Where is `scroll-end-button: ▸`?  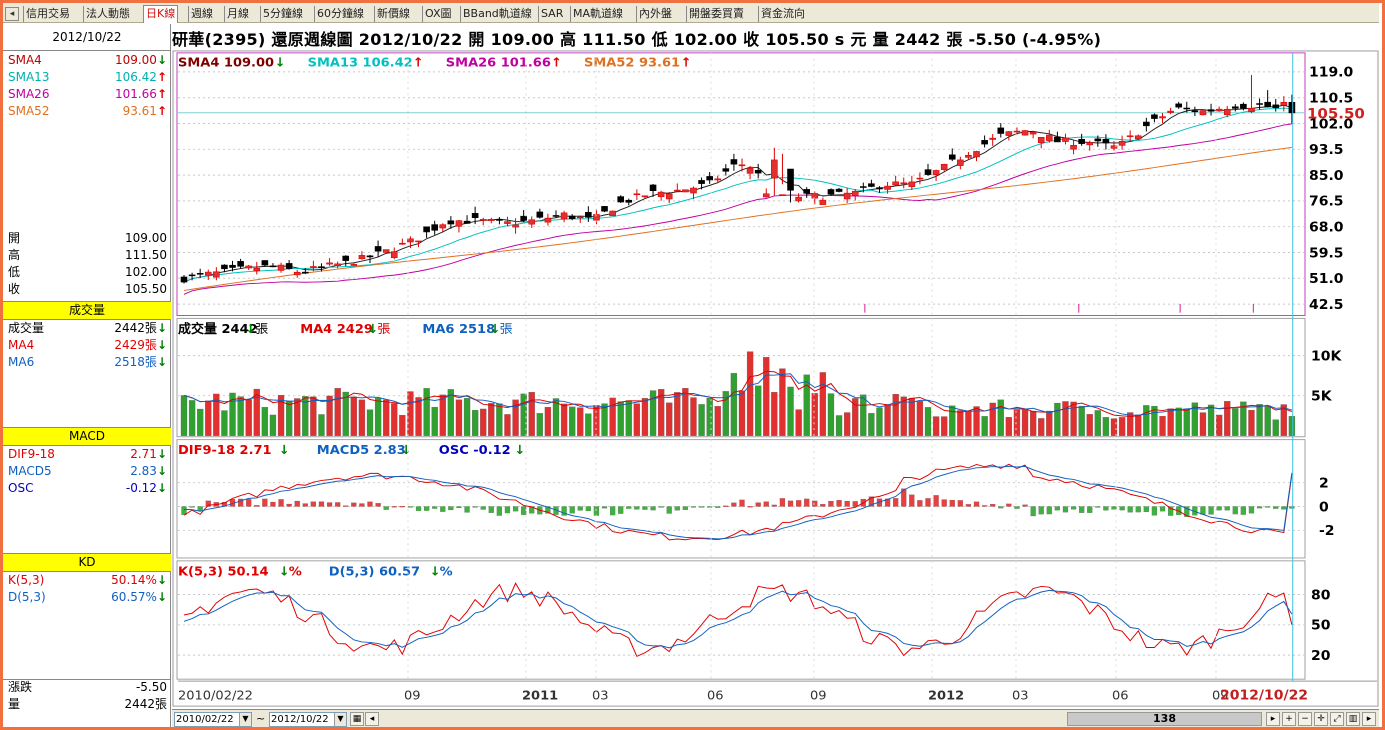
scroll-end-button: ▸ is located at coordinates (1369, 719).